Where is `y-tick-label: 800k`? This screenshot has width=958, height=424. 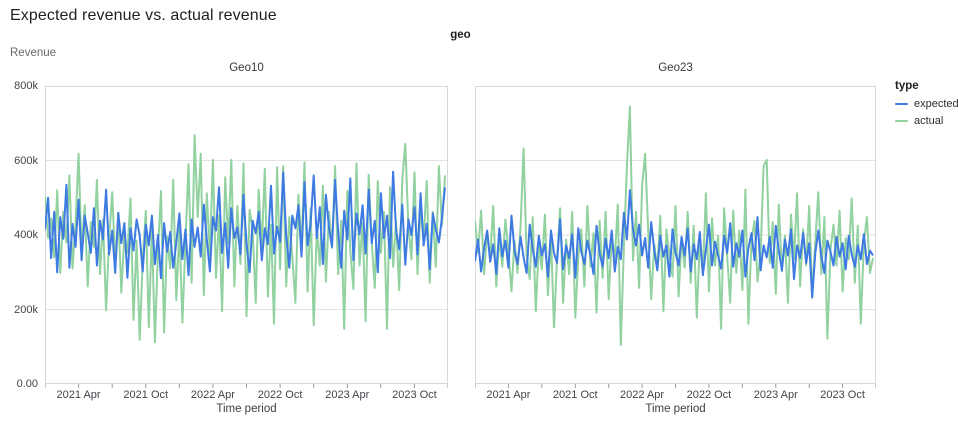 y-tick-label: 800k is located at coordinates (26, 86).